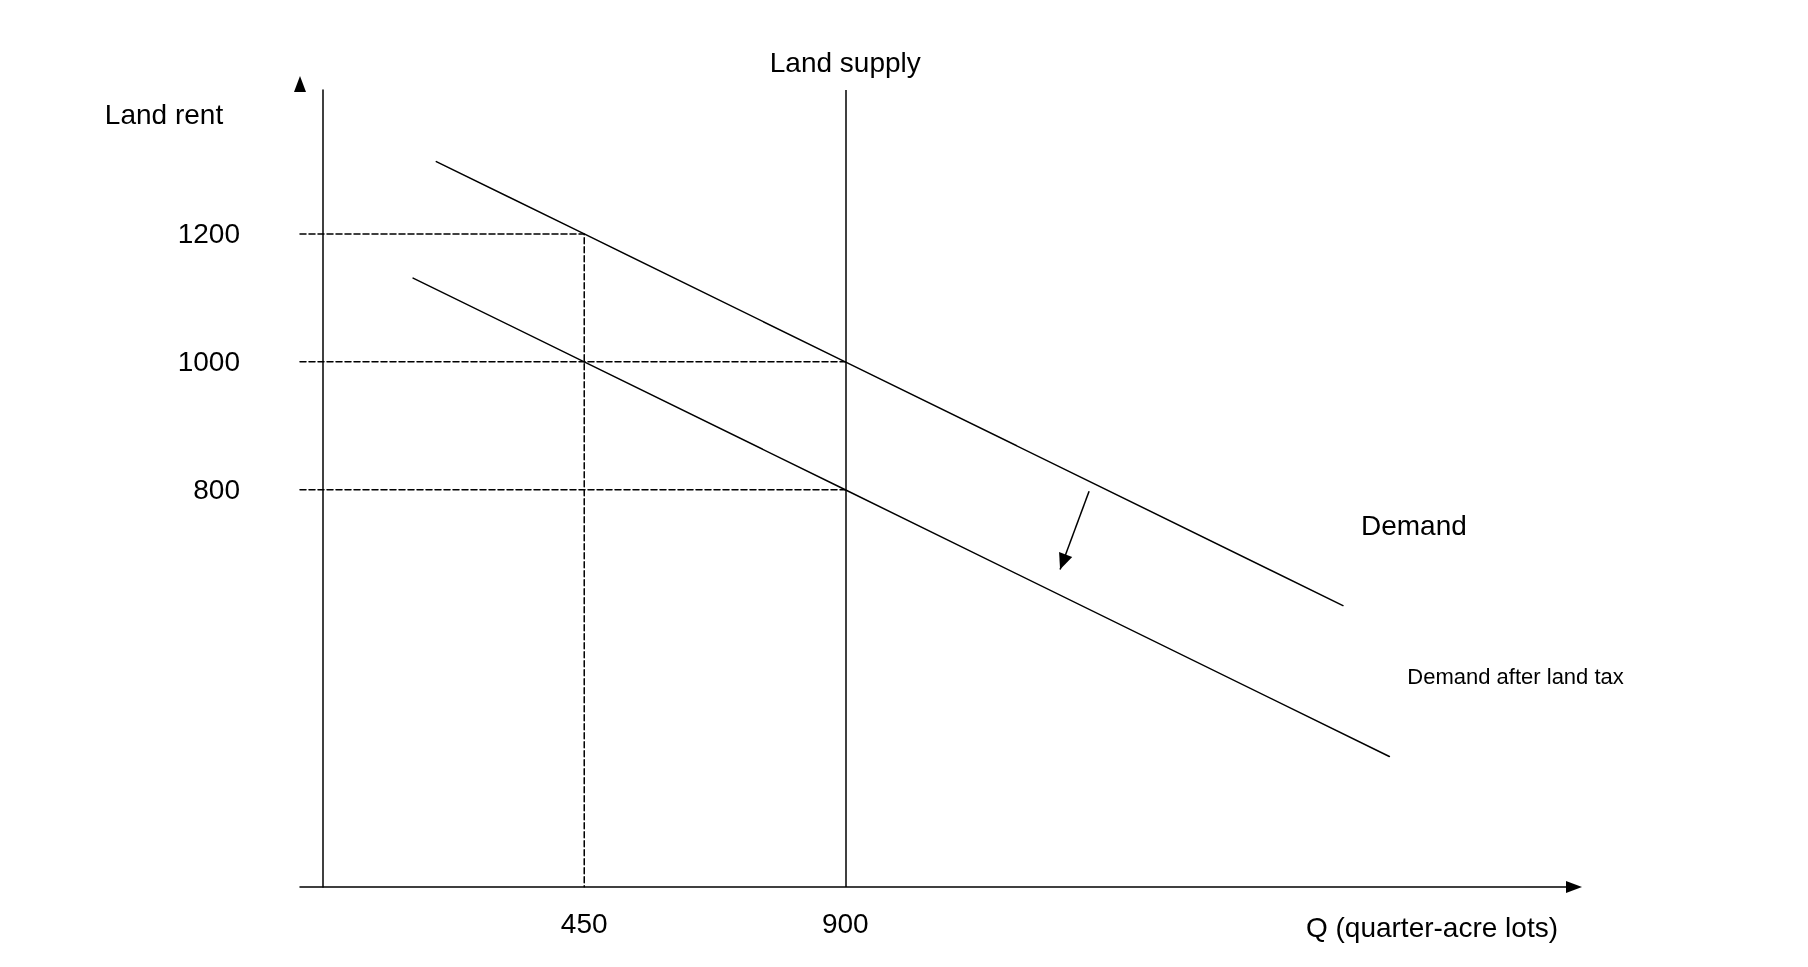 This screenshot has width=1808, height=967. Describe the element at coordinates (208, 362) in the screenshot. I see `y-tick-label: 1000` at that location.